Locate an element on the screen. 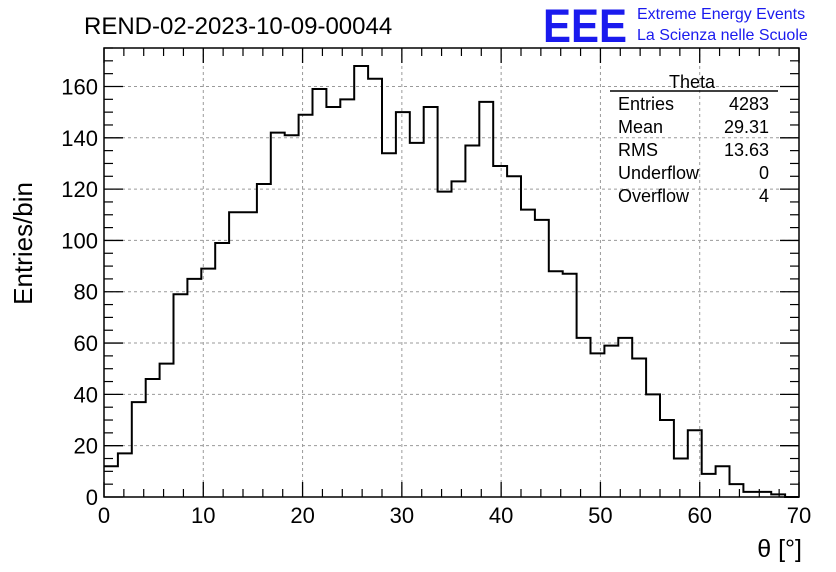 This screenshot has height=572, width=836. chart-title: REND-02-2023-10-09-00044 is located at coordinates (238, 26).